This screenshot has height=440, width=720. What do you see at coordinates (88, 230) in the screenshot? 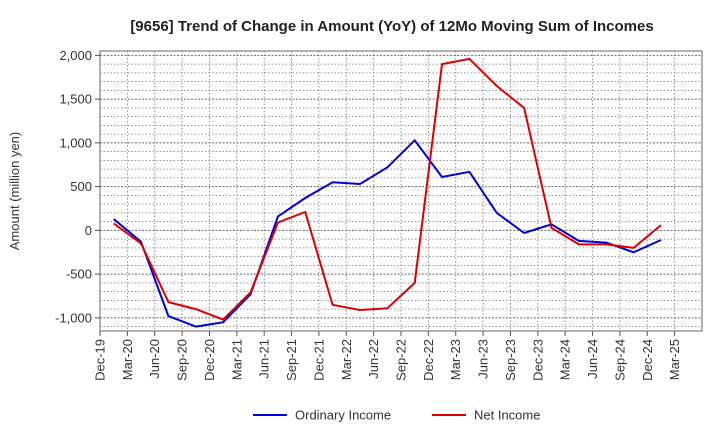
I see `y-tick-label: 0` at bounding box center [88, 230].